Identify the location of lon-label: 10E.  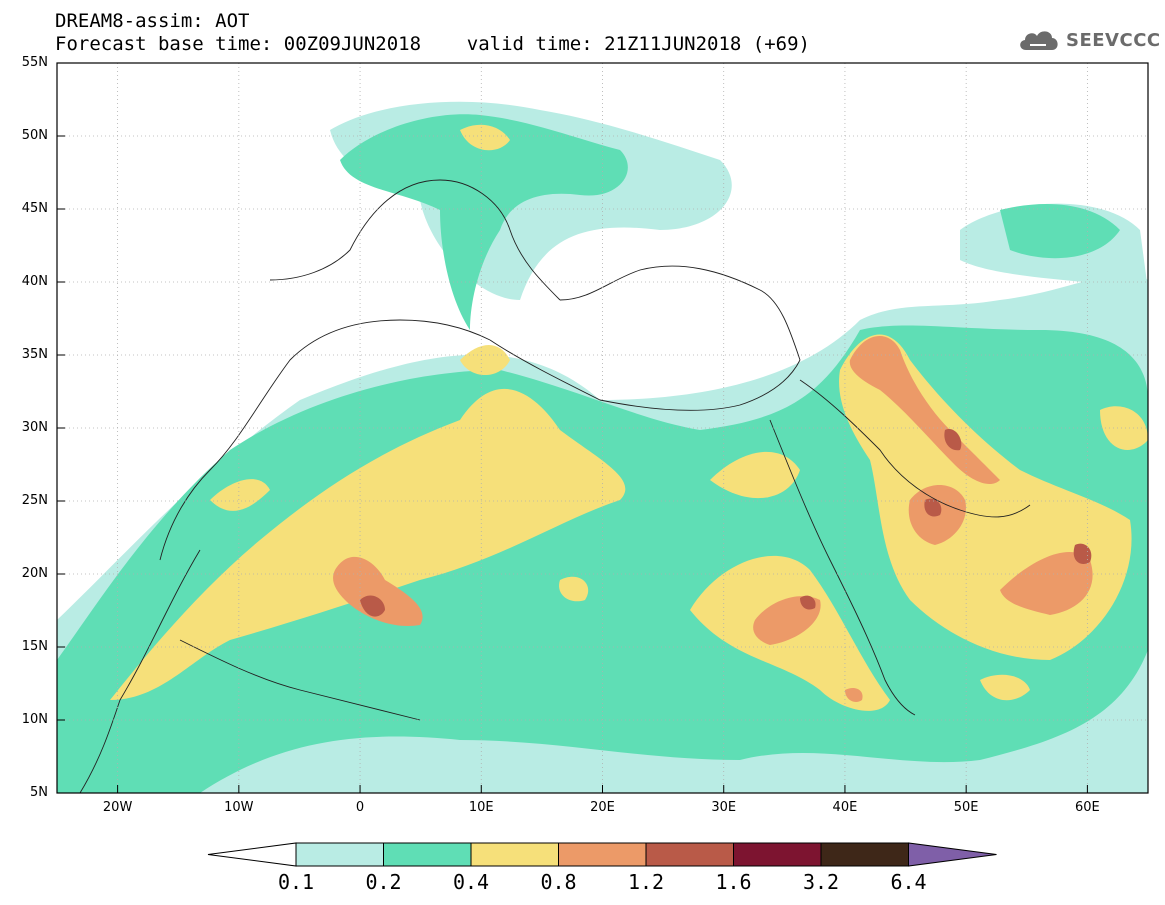
(481, 807).